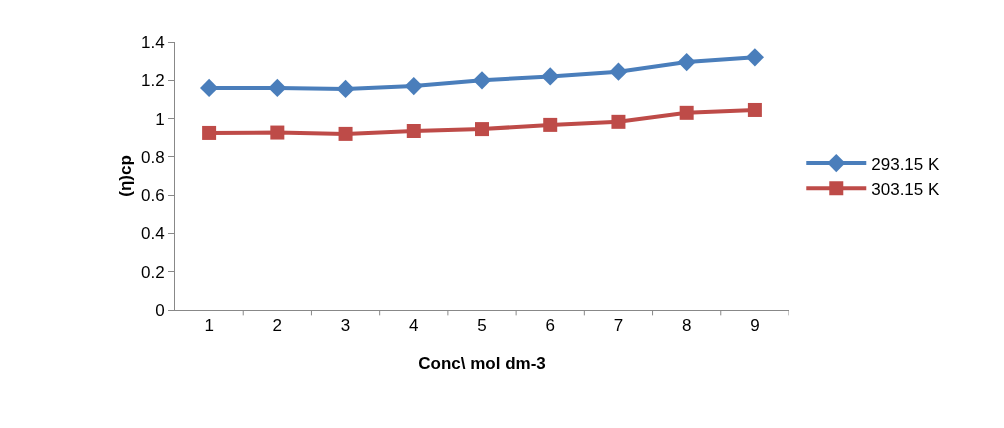  Describe the element at coordinates (152, 81) in the screenshot. I see `y-tick-label: 1.2` at that location.